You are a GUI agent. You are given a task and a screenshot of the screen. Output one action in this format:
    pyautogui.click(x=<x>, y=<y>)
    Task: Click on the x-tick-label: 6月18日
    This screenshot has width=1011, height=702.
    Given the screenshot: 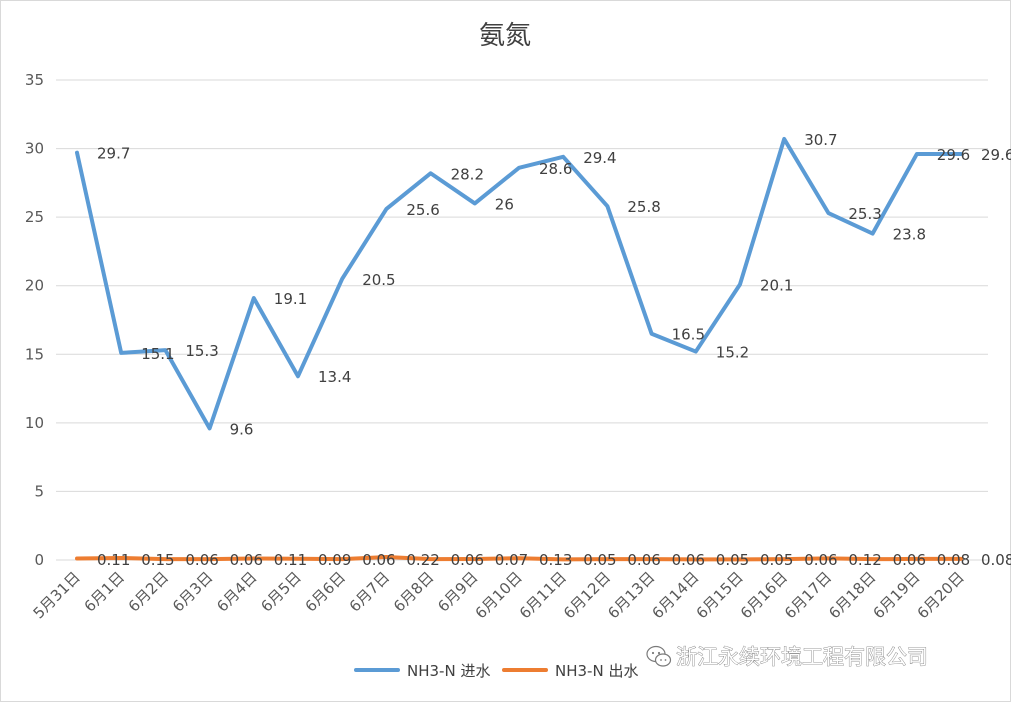 What is the action you would take?
    pyautogui.click(x=852, y=595)
    